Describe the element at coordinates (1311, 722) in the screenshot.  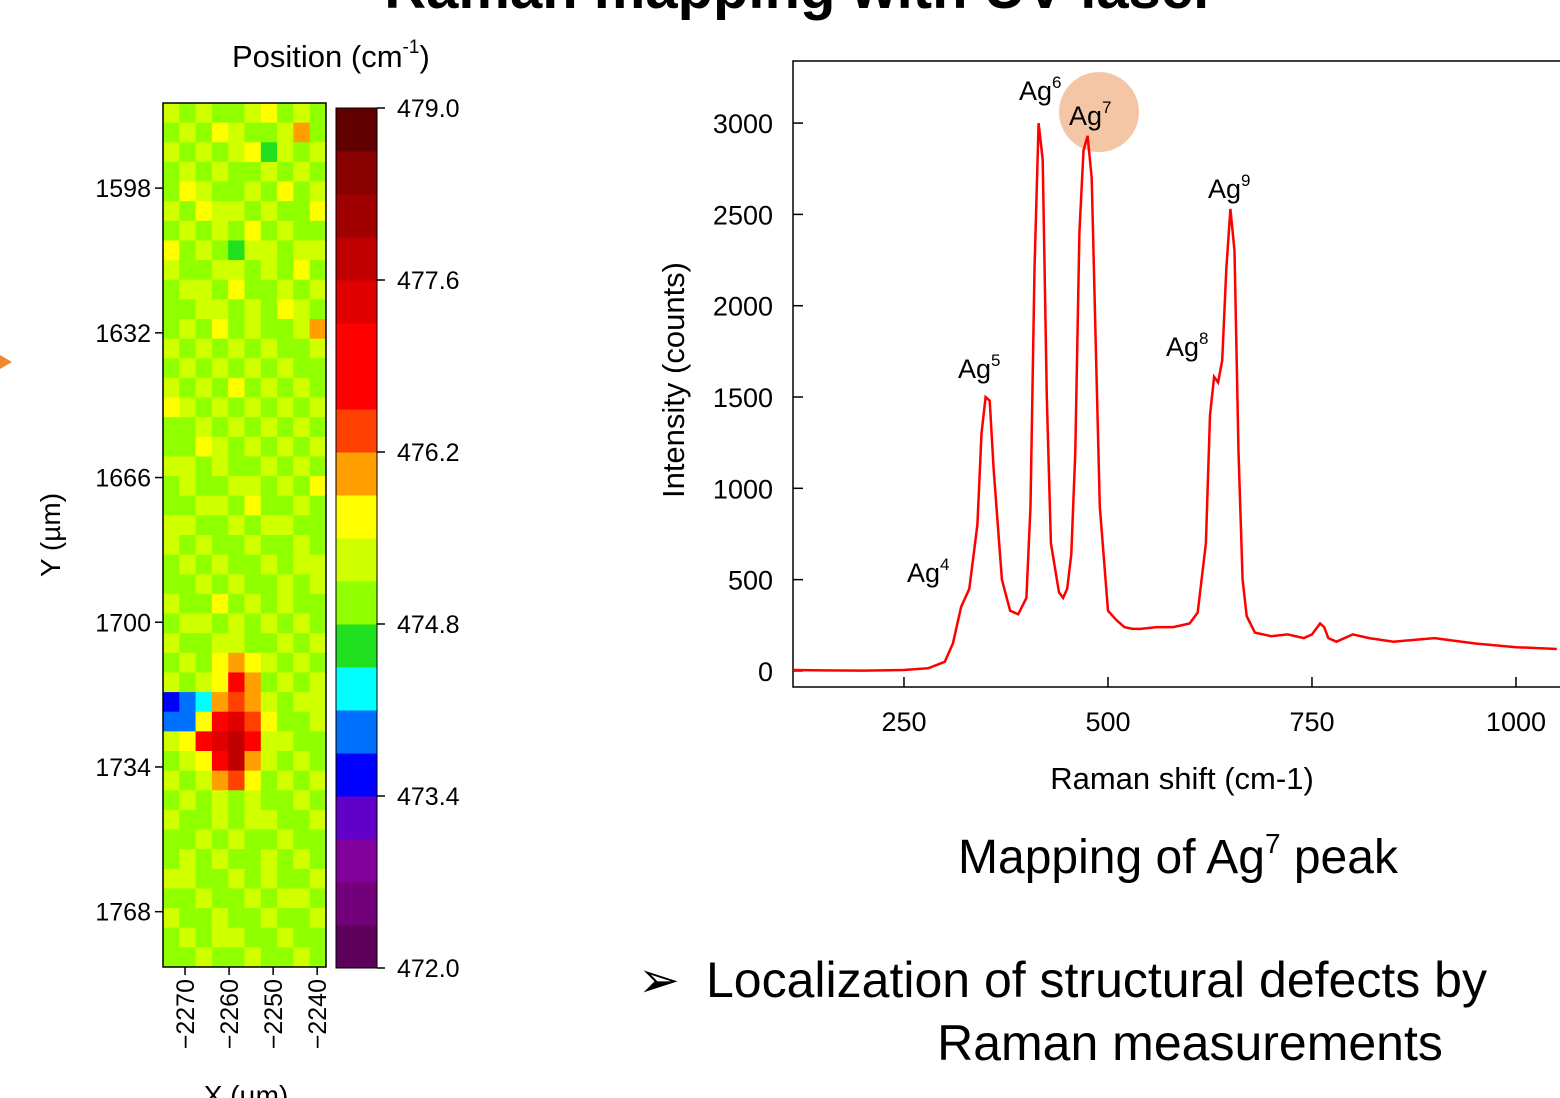
I see `x-tick-label: 750` at that location.